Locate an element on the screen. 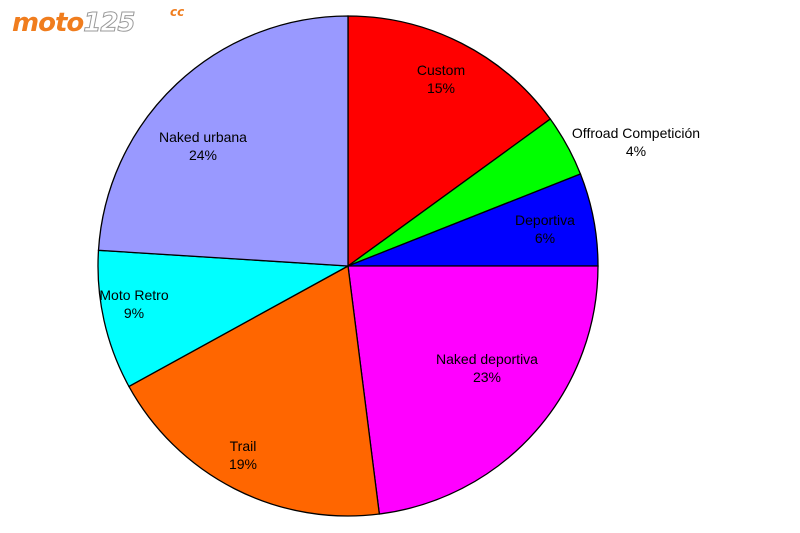  slice-category-label: Naked deportiva is located at coordinates (487, 359).